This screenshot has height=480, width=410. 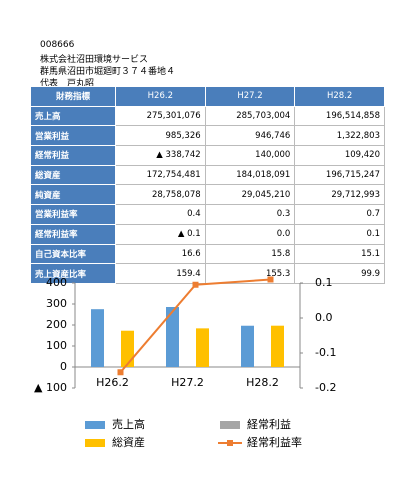 What do you see at coordinates (324, 317) in the screenshot?
I see `y2-tick-label: 0.0` at bounding box center [324, 317].